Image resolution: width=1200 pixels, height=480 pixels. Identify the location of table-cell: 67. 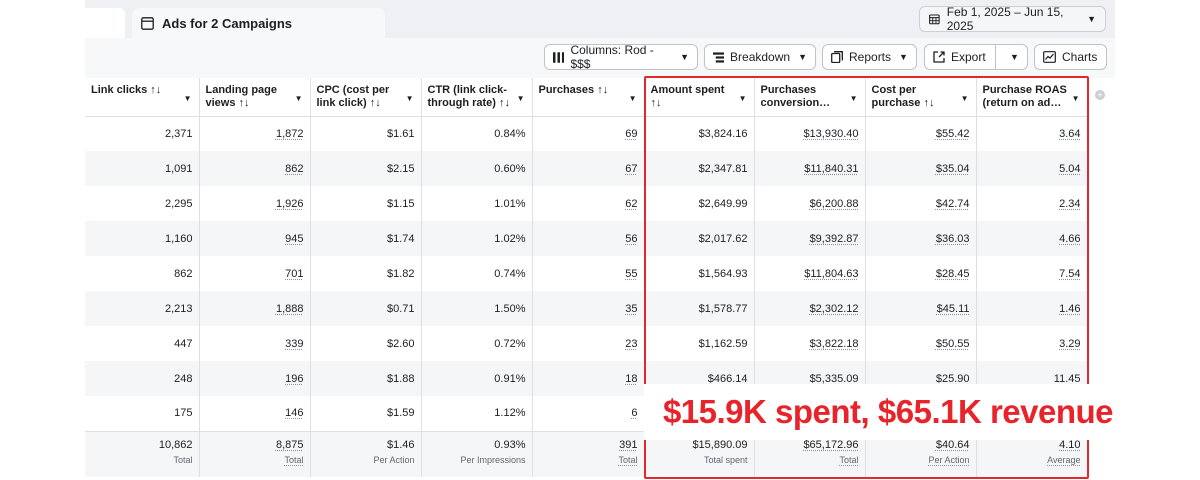
(588, 168).